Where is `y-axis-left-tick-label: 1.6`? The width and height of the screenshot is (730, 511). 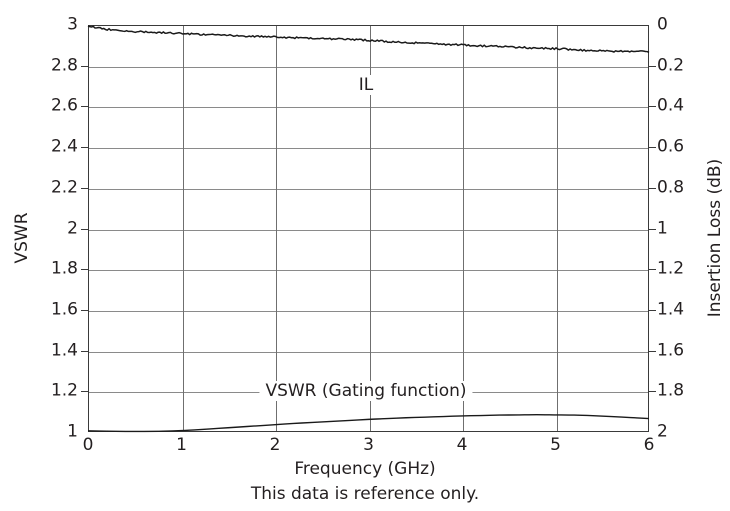 y-axis-left-tick-label: 1.6 is located at coordinates (64, 309).